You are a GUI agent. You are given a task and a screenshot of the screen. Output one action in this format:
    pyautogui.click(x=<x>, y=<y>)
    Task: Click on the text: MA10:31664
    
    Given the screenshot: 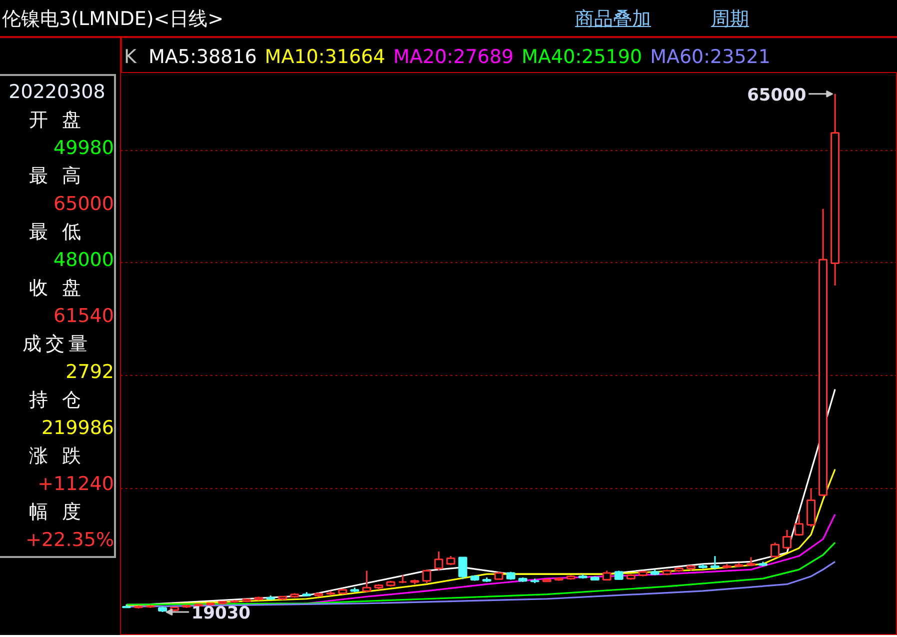 What is the action you would take?
    pyautogui.click(x=325, y=57)
    